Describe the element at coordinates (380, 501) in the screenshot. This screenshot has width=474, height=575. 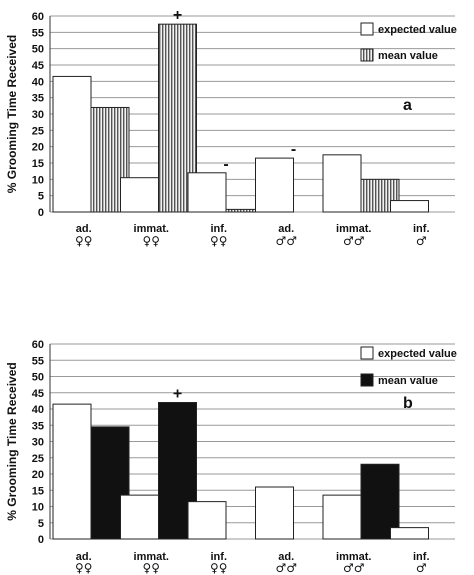
I see `mean-value-bar` at that location.